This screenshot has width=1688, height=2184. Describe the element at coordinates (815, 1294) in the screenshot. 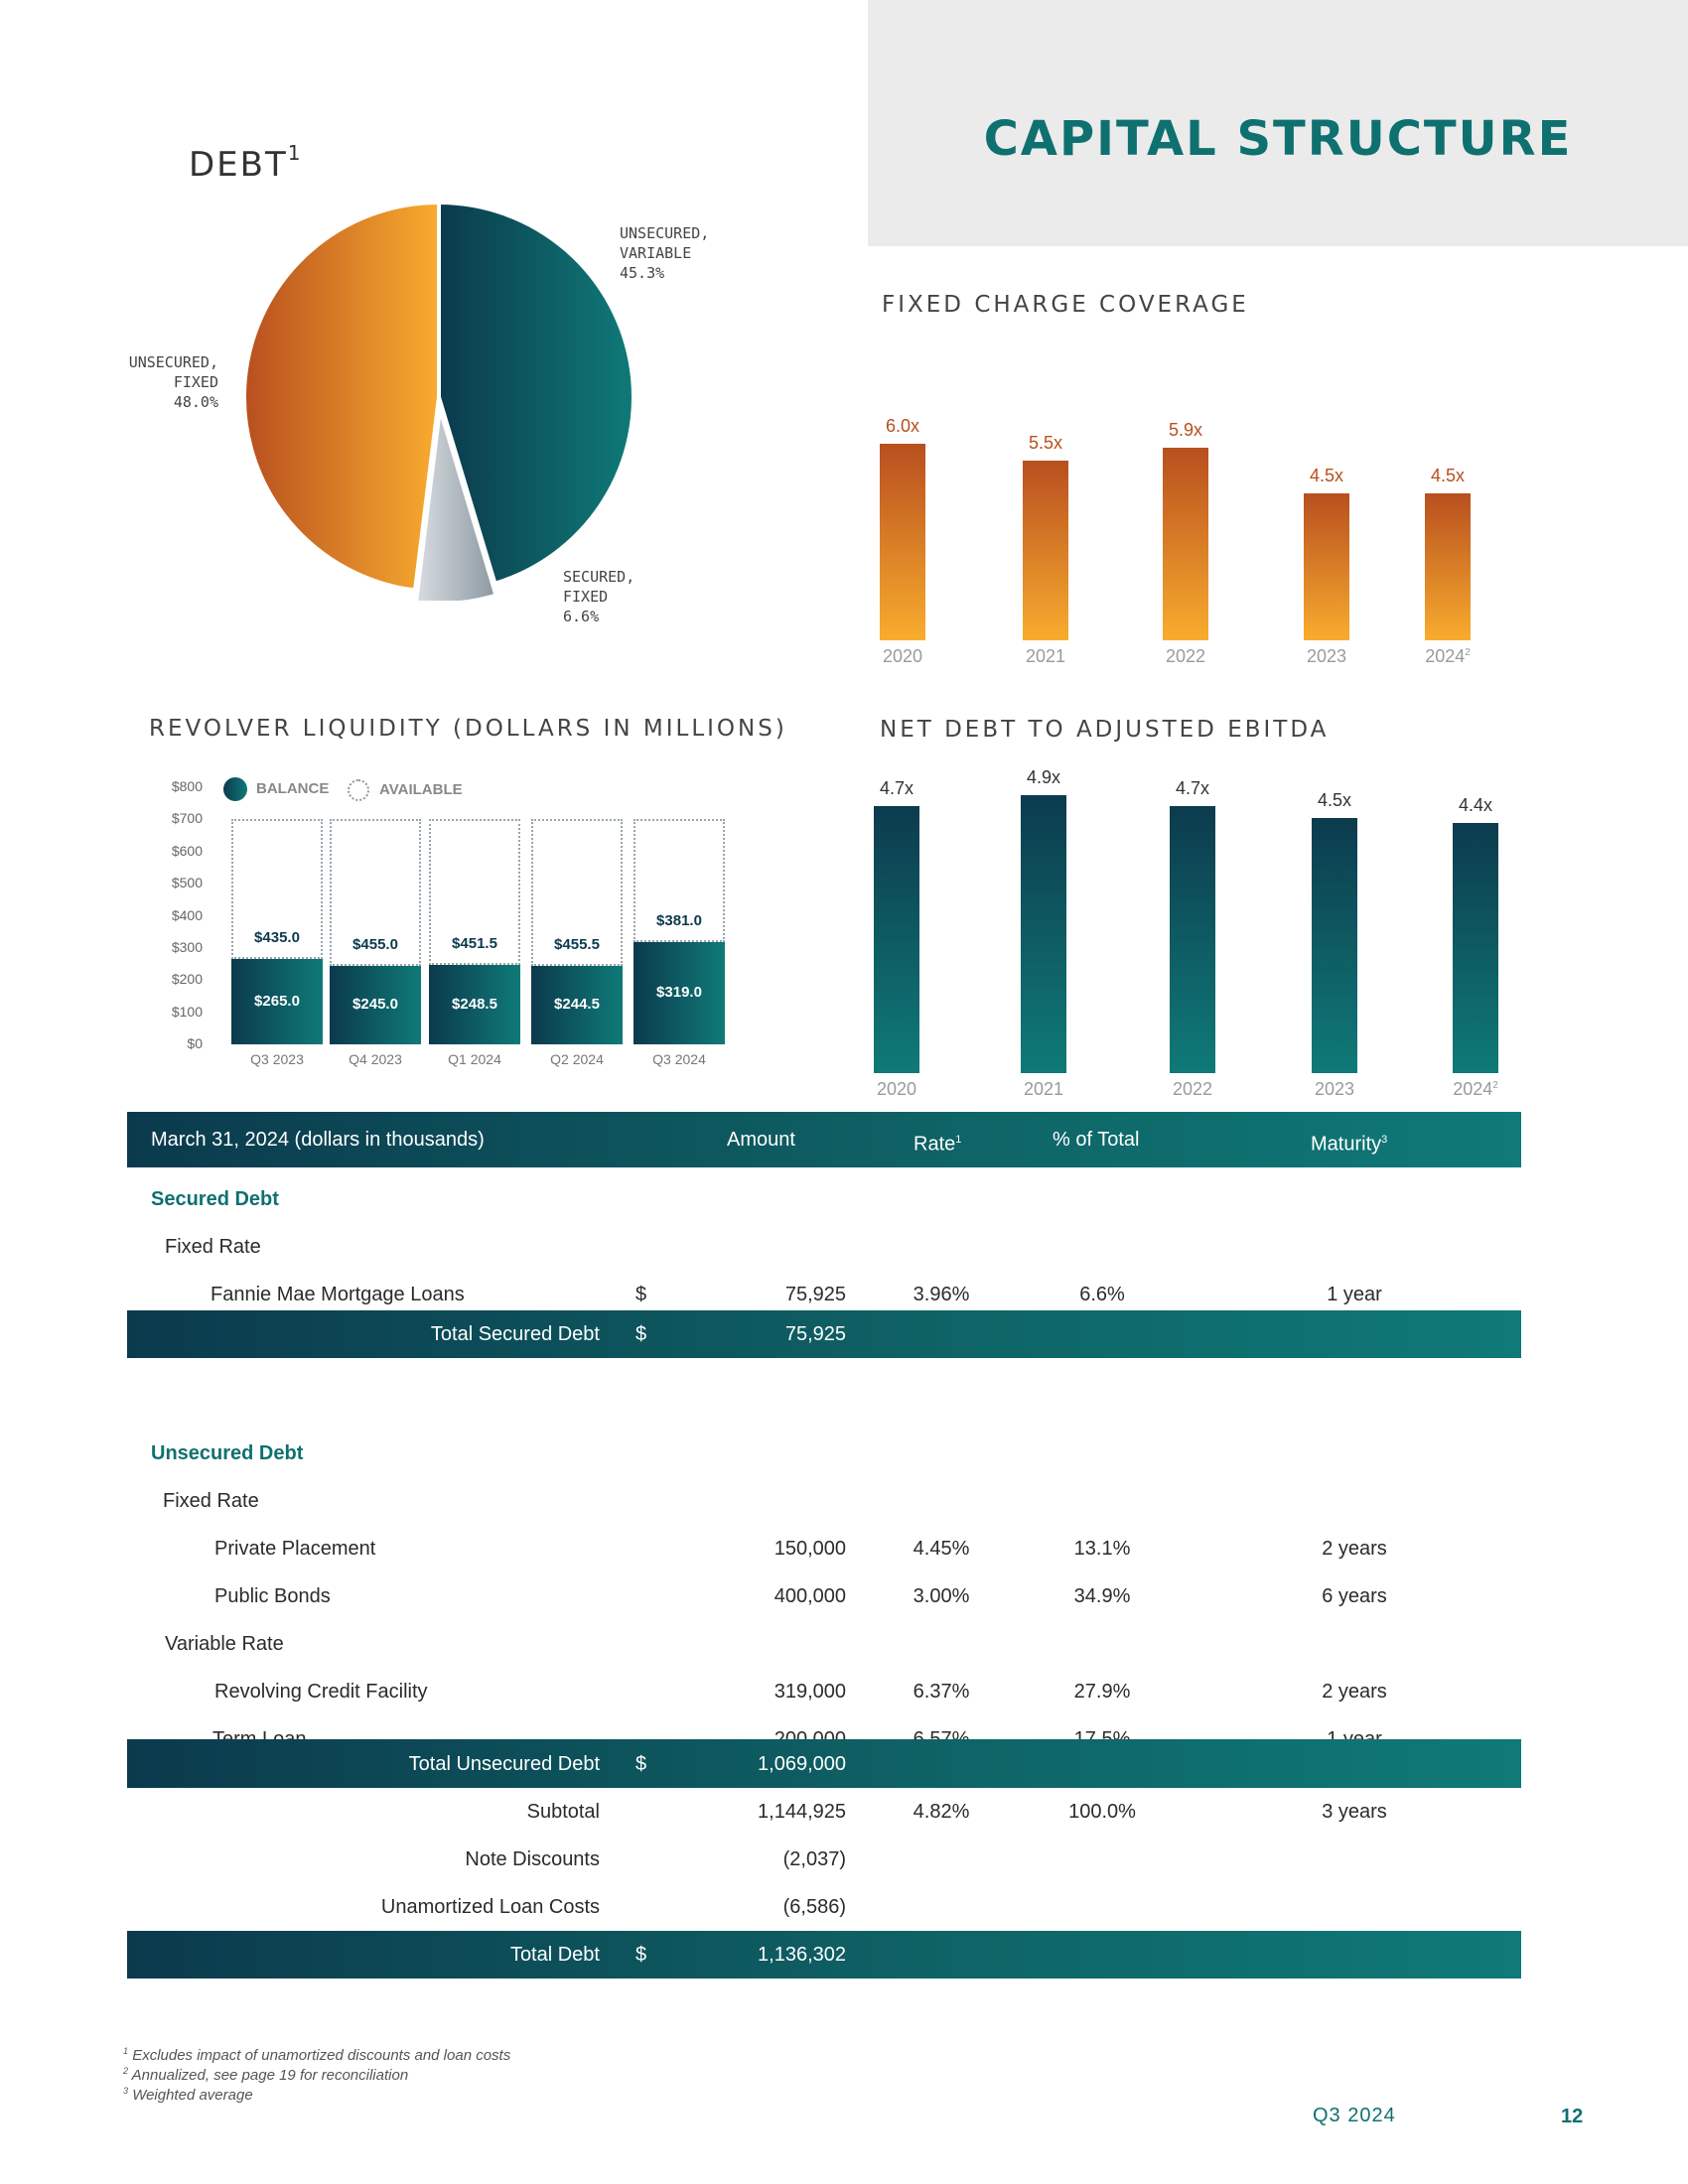

I see `fannie-amount: 75,925` at that location.